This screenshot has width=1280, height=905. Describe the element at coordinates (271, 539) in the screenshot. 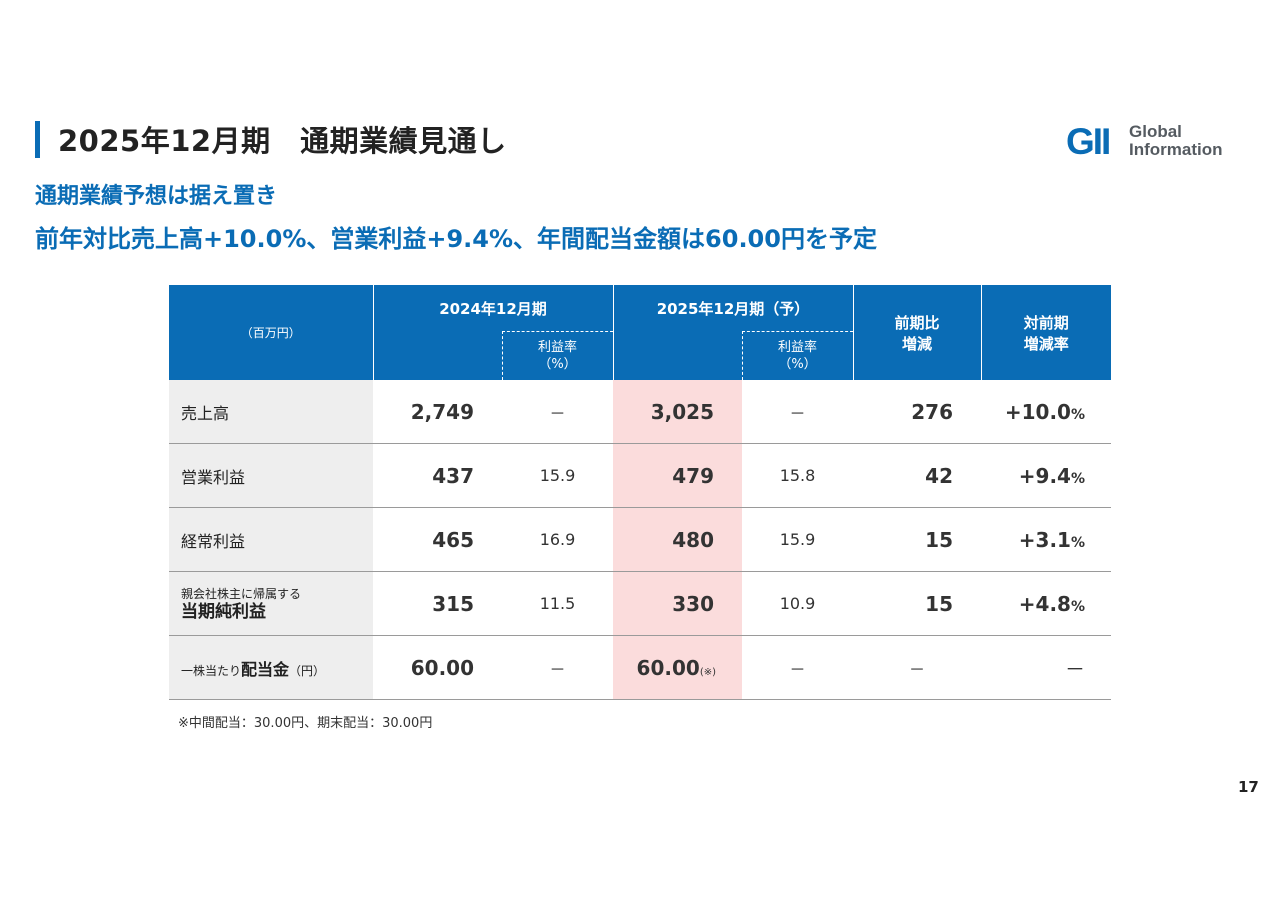

I see `row-label: 経常利益` at that location.